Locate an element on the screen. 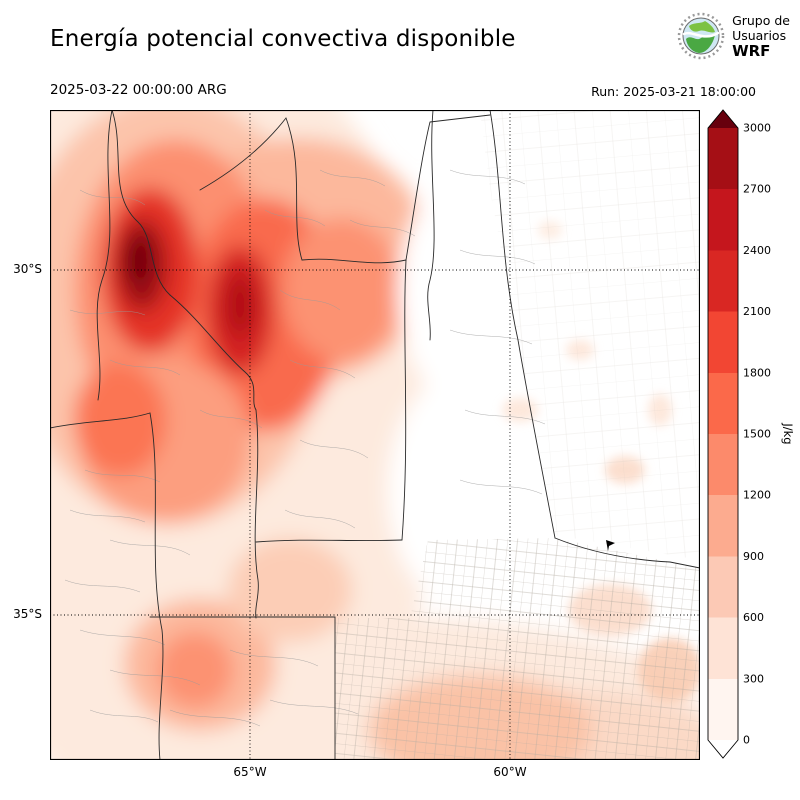 The image size is (800, 800). globe-icon is located at coordinates (701, 36).